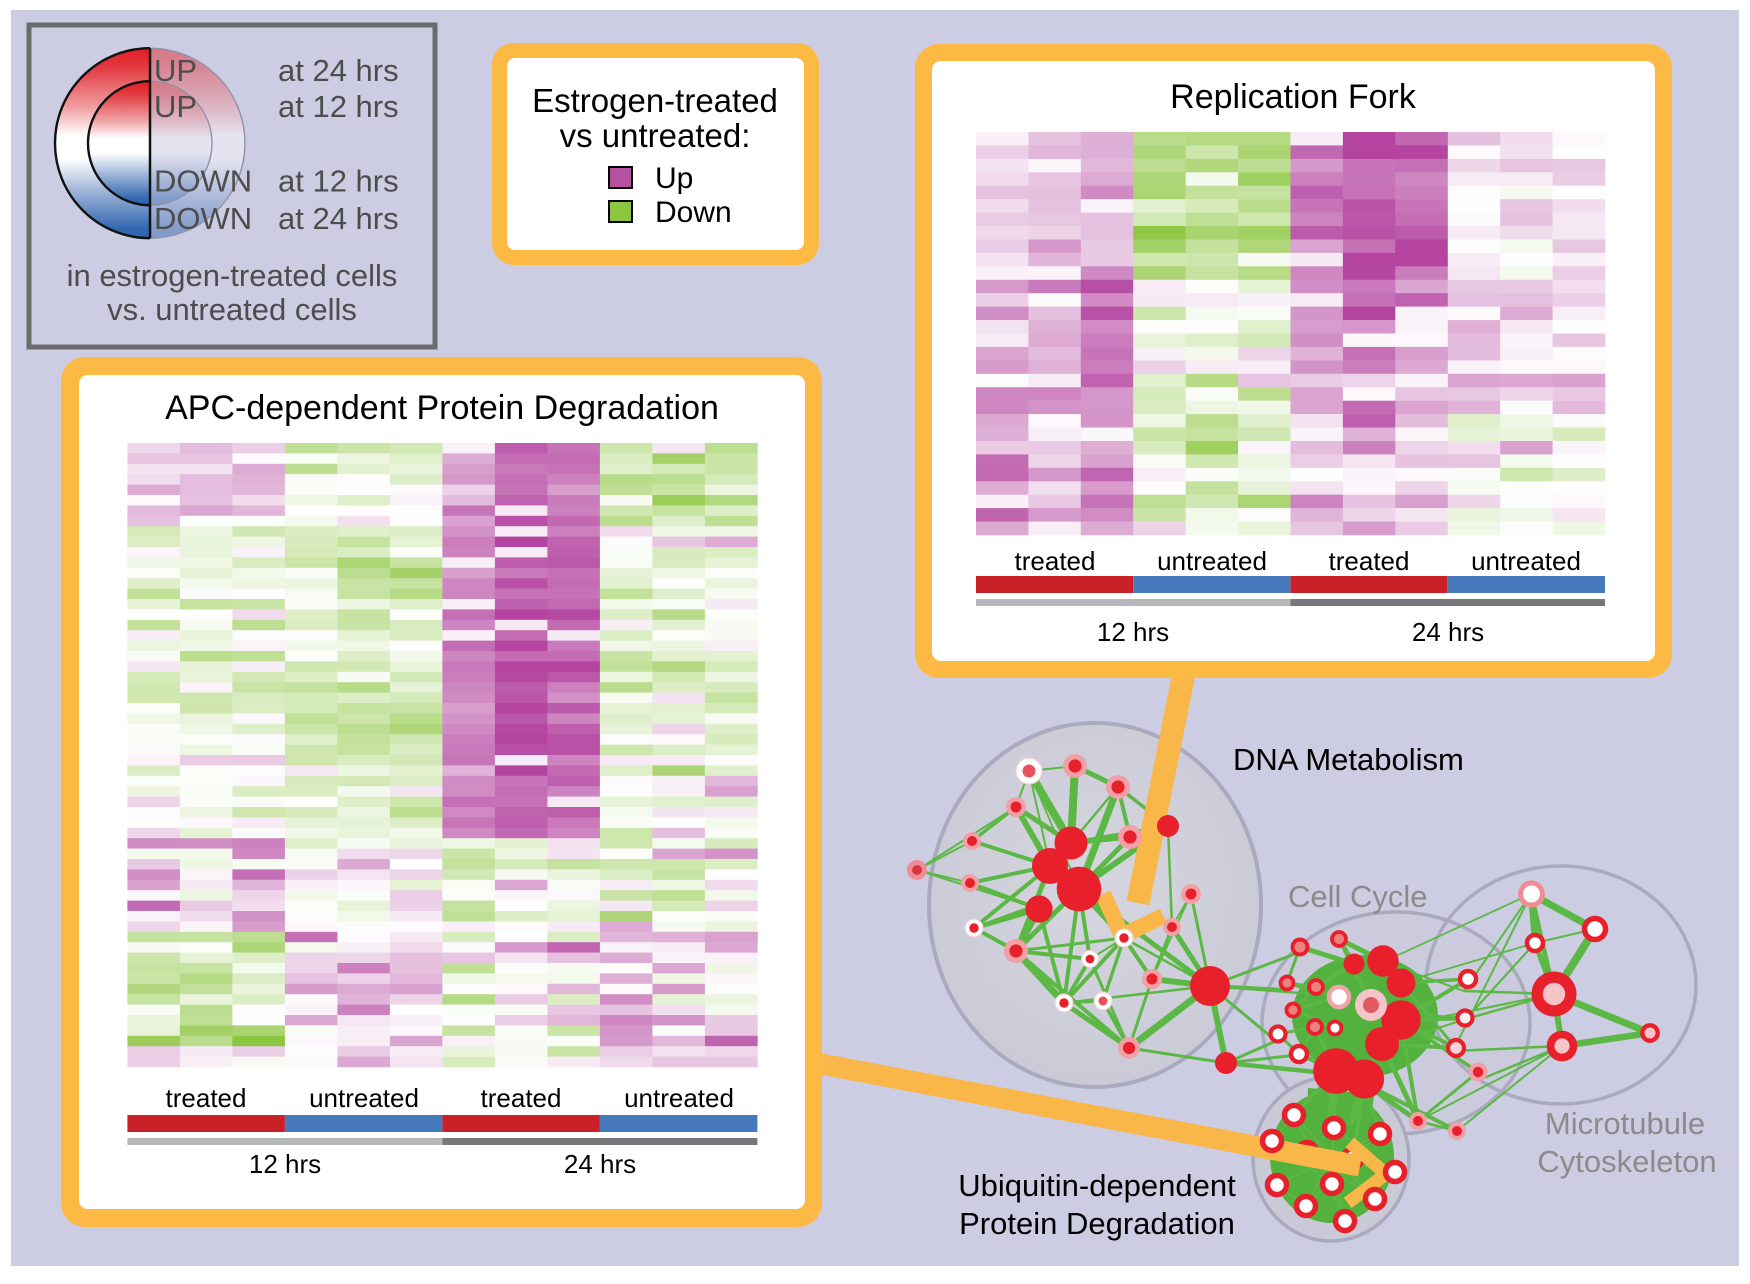 The height and width of the screenshot is (1284, 1750). What do you see at coordinates (1626, 1161) in the screenshot?
I see `svg-text: Cytoskeleton` at bounding box center [1626, 1161].